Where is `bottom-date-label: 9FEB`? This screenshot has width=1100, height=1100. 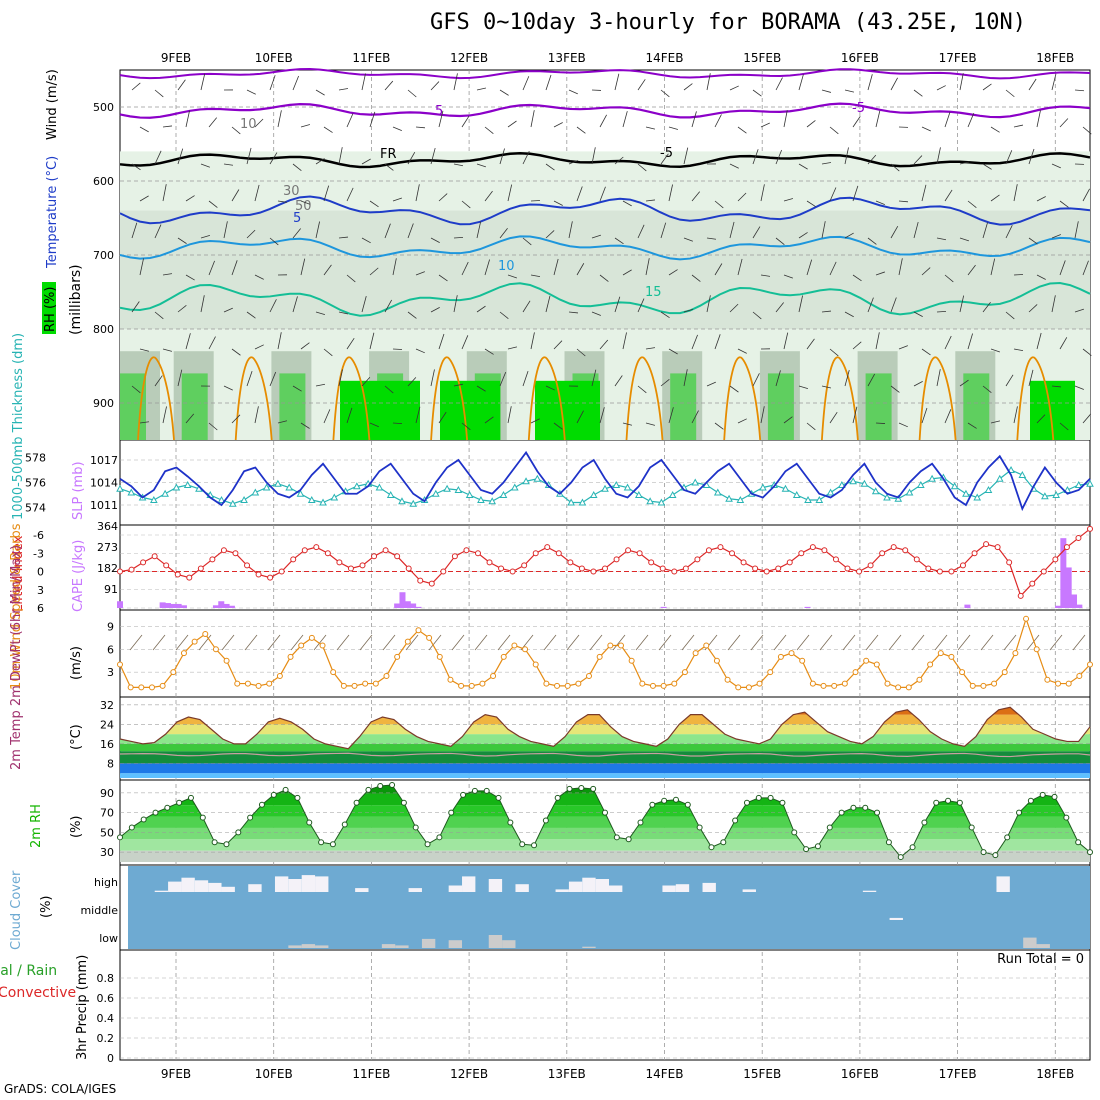
bottom-date-label: 9FEB is located at coordinates (176, 1074).